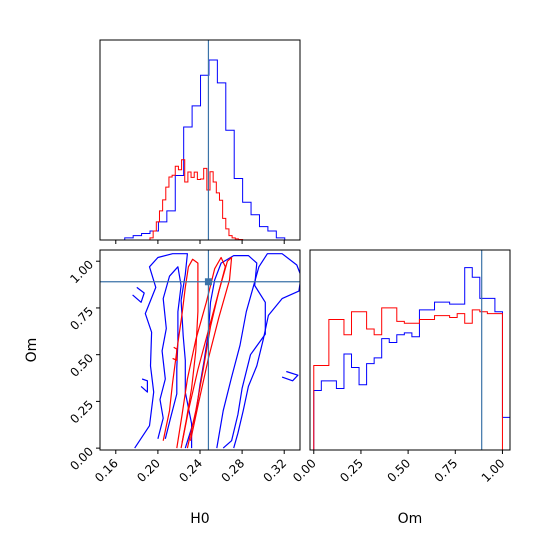 Image resolution: width=550 pixels, height=550 pixels. I want to click on h0-xtick-label: 0.16, so click(106, 470).